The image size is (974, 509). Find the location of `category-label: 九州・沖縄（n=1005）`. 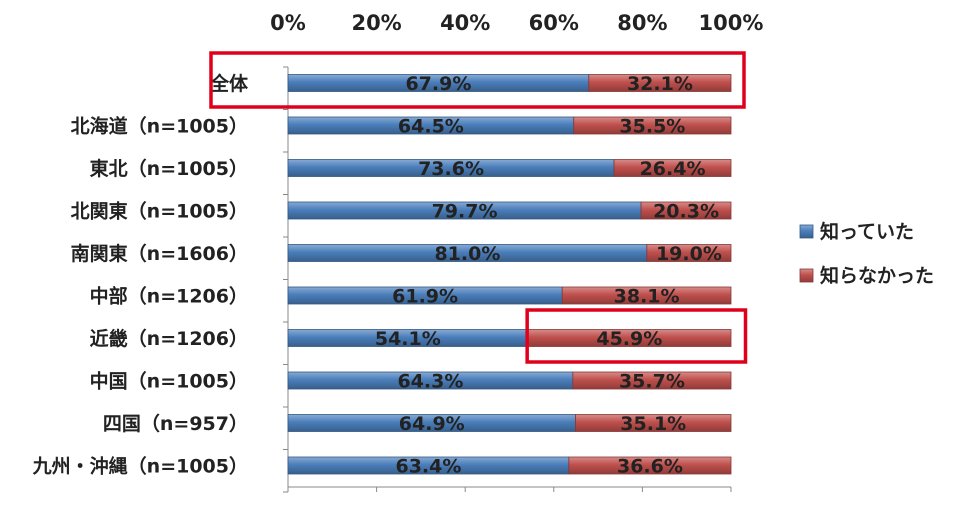

category-label: 九州・沖縄（n=1005） is located at coordinates (140, 466).